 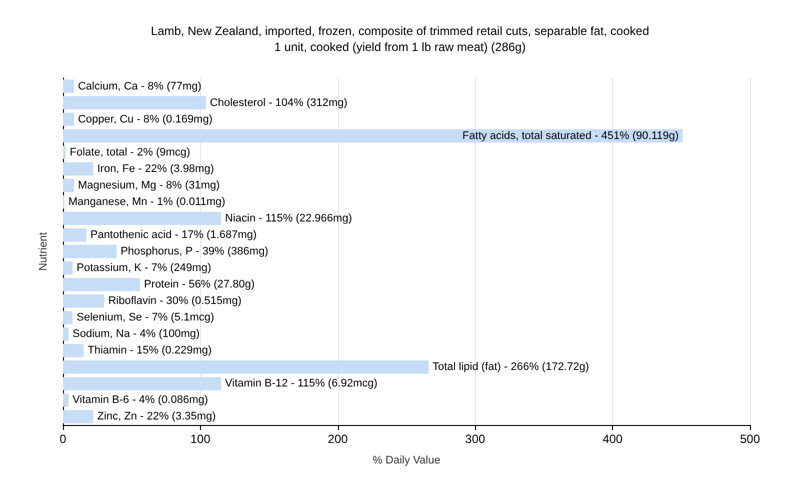 What do you see at coordinates (155, 168) in the screenshot?
I see `y-tick-label: Iron, Fe - 22% (3.98mg)` at bounding box center [155, 168].